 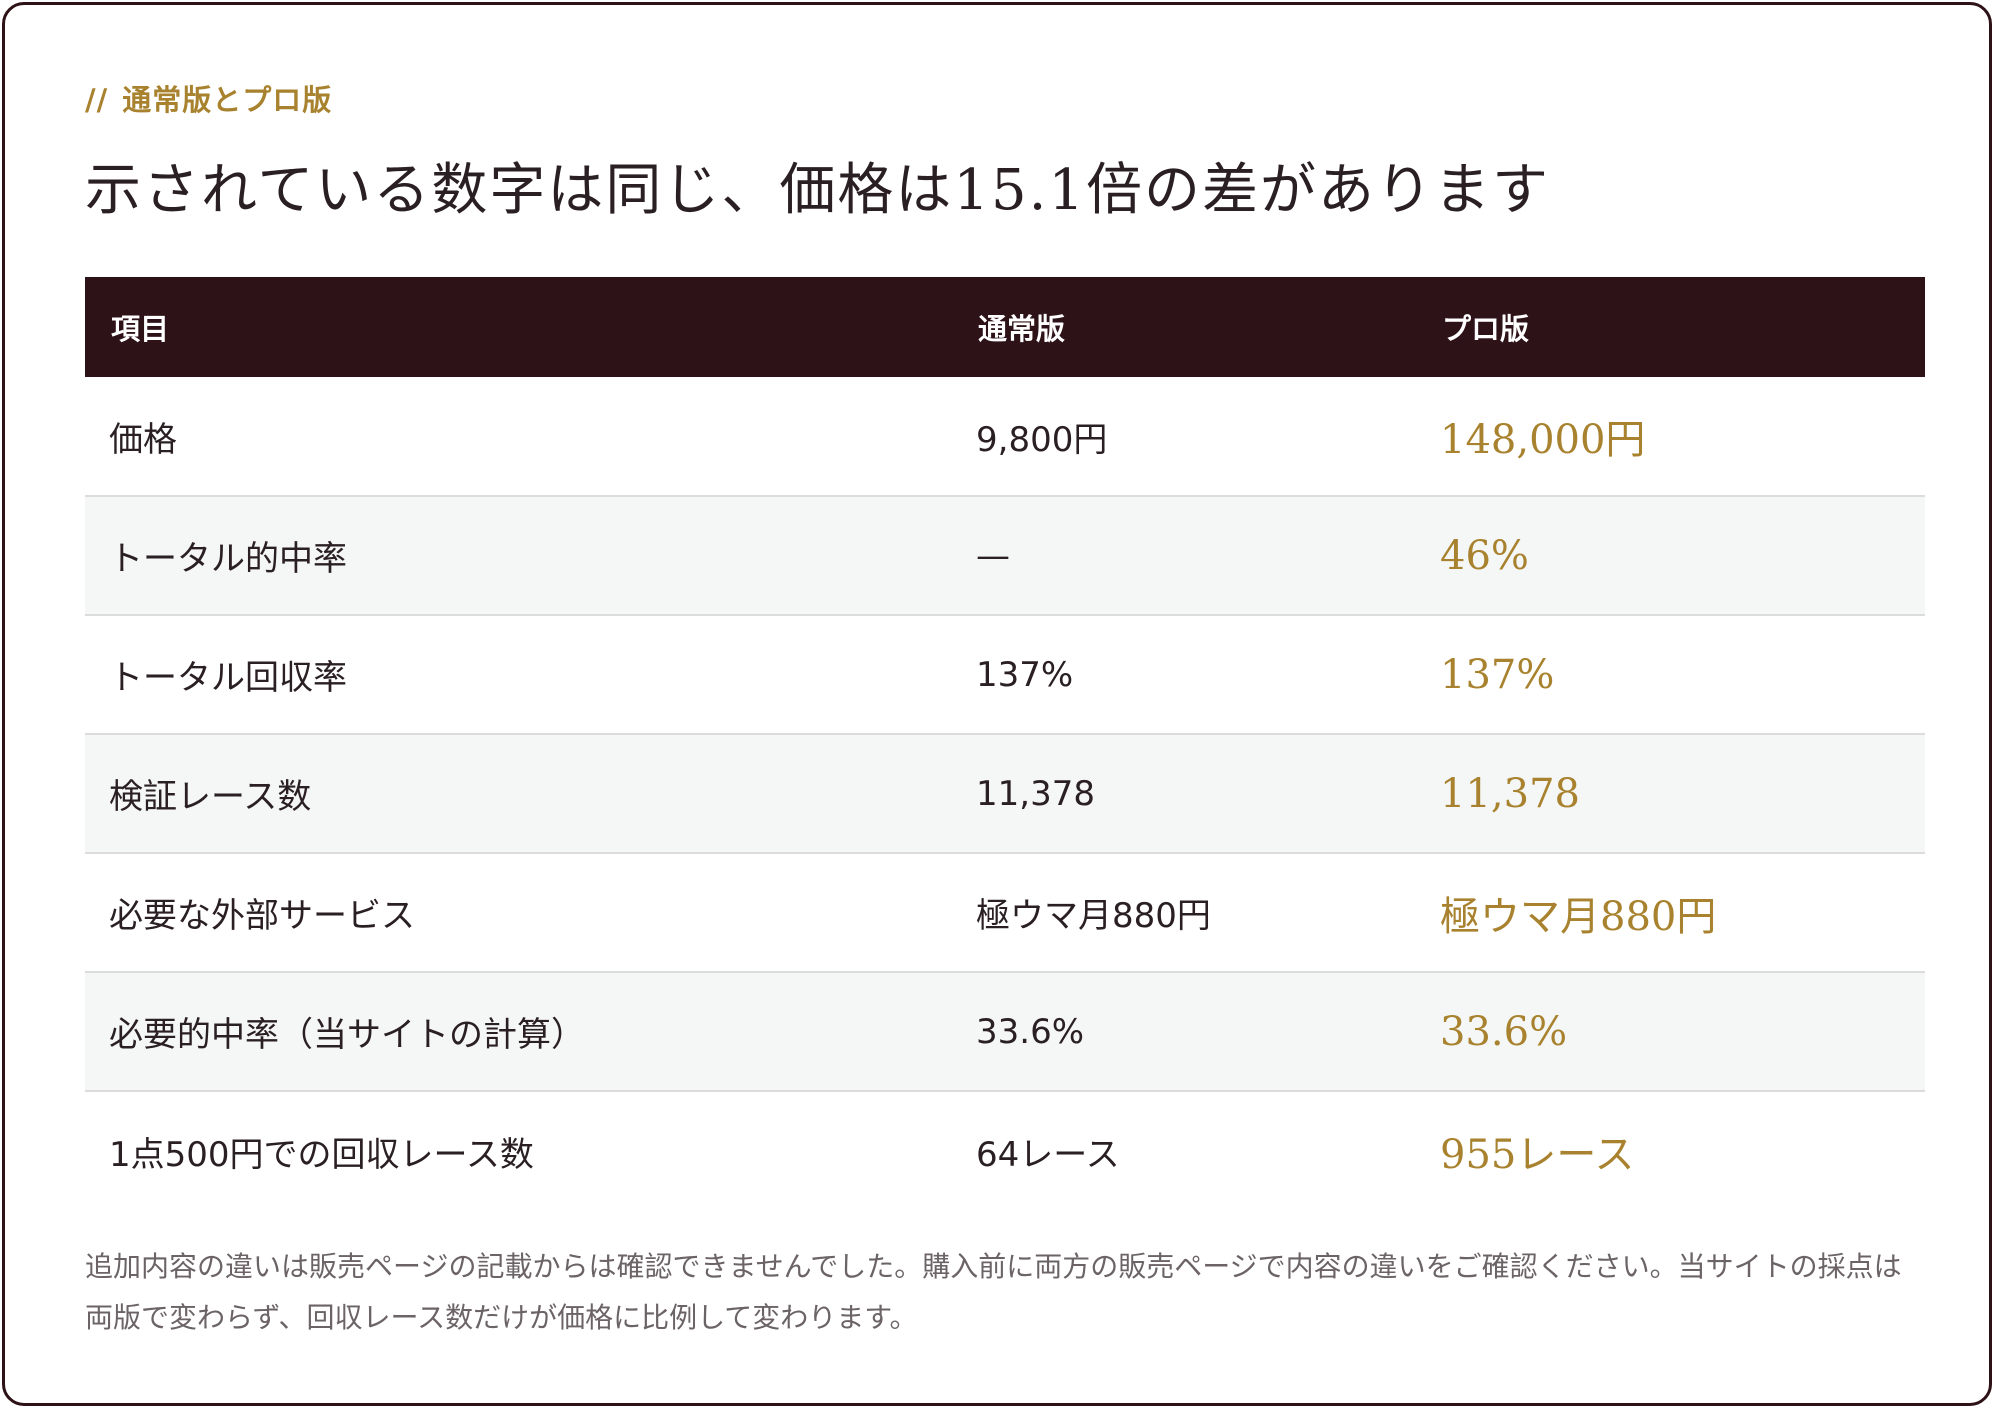 What do you see at coordinates (818, 190) in the screenshot?
I see `section-headline: 示されている数字は同じ、価格は15.1倍の差があります` at bounding box center [818, 190].